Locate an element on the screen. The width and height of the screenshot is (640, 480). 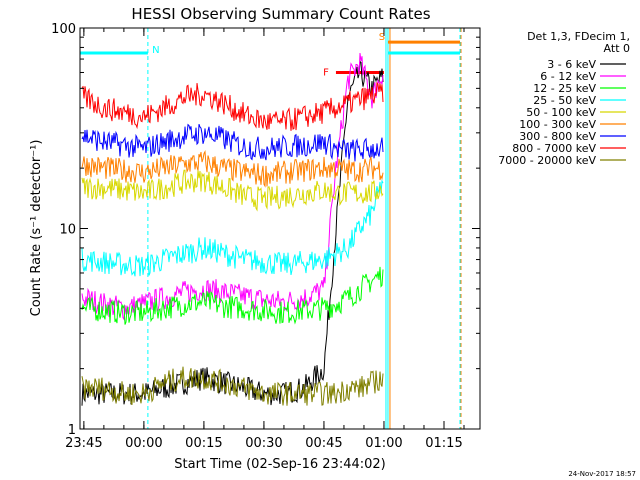
x-tick-label: 00:15 is located at coordinates (203, 443).